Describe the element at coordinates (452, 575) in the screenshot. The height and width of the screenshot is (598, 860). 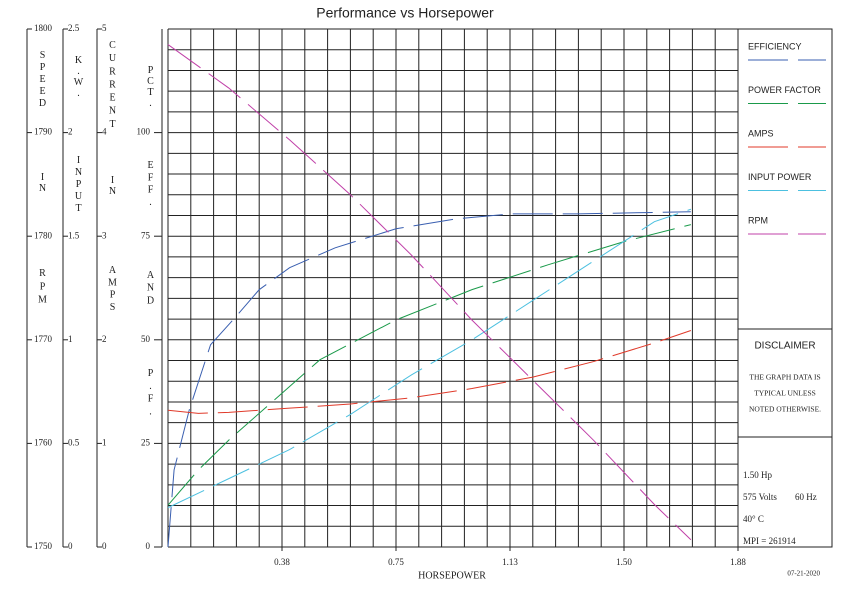
I see `x-axis-label: HORSEPOWER` at that location.